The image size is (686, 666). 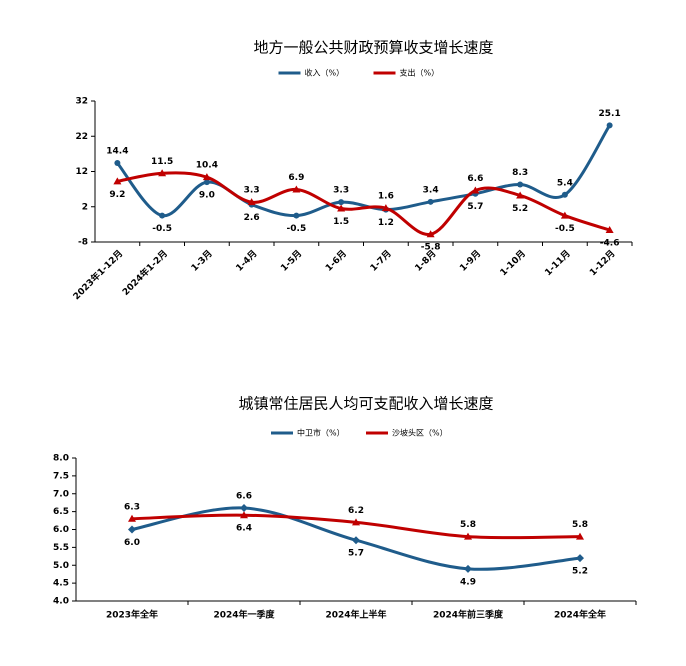 I want to click on x-tick-label: 2024年上半年, so click(x=355, y=615).